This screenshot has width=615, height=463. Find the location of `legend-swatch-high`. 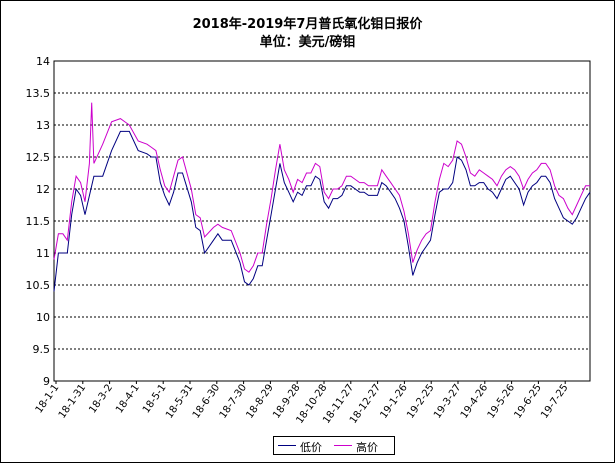

legend-swatch-high is located at coordinates (343, 445).